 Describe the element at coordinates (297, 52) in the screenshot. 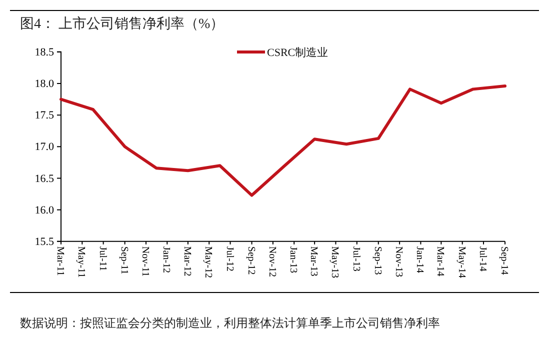

I see `legend-label: CSRC制造业` at that location.